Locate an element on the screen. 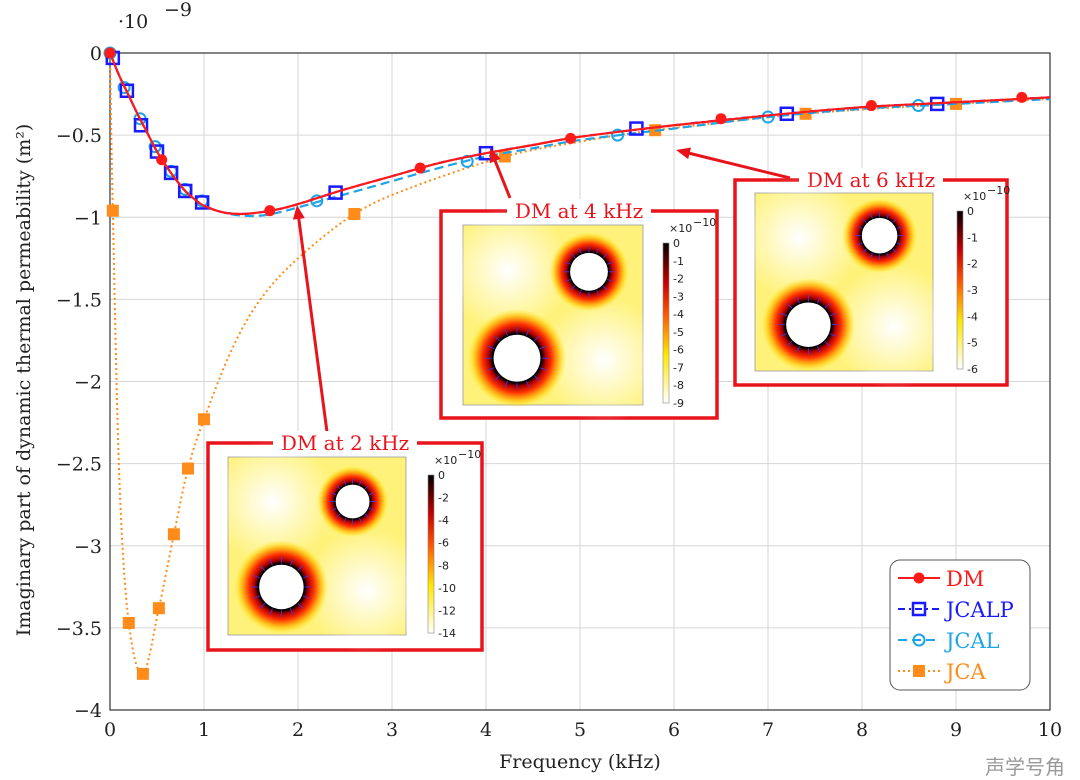  x-tick-label: 10 is located at coordinates (1050, 730).